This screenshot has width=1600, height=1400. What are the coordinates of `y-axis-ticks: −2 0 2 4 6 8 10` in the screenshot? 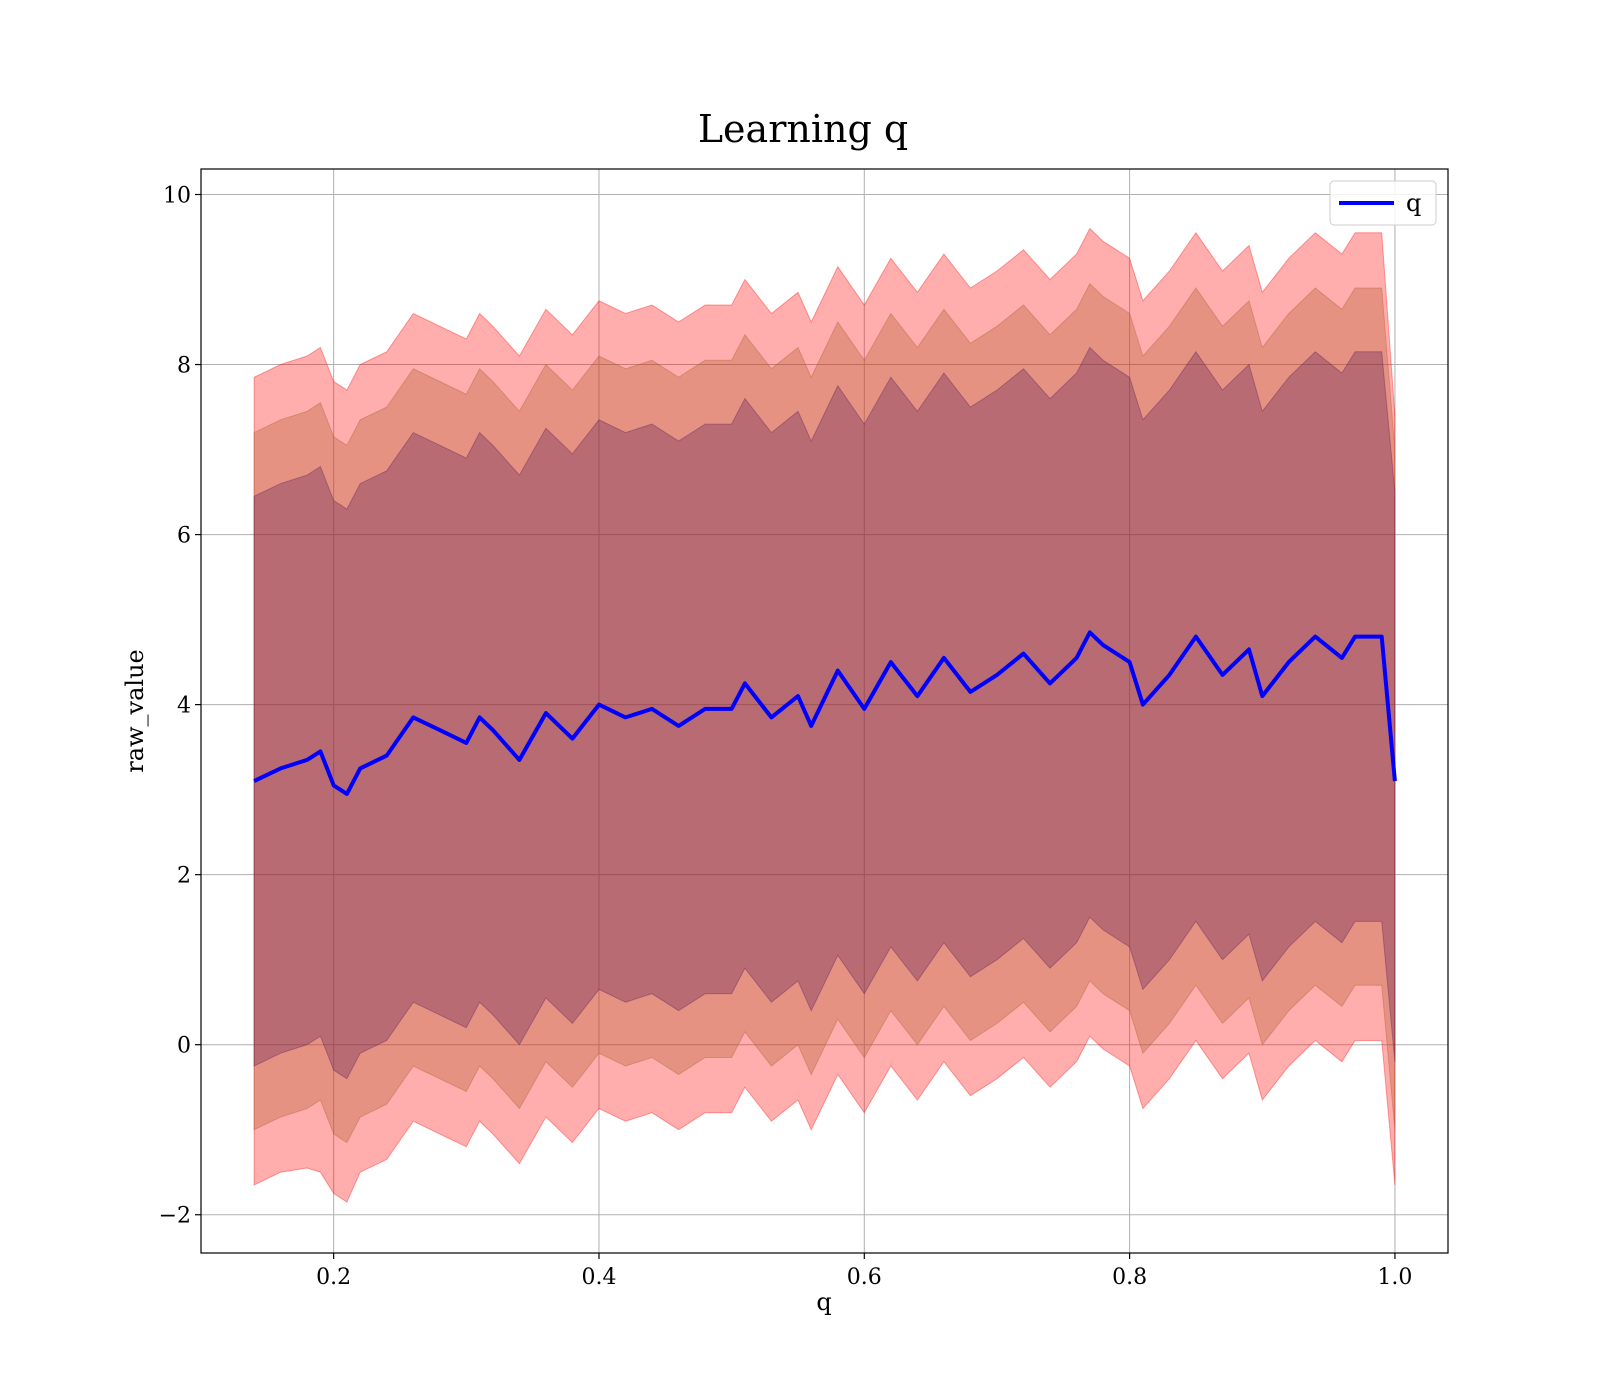 It's located at (180, 706).